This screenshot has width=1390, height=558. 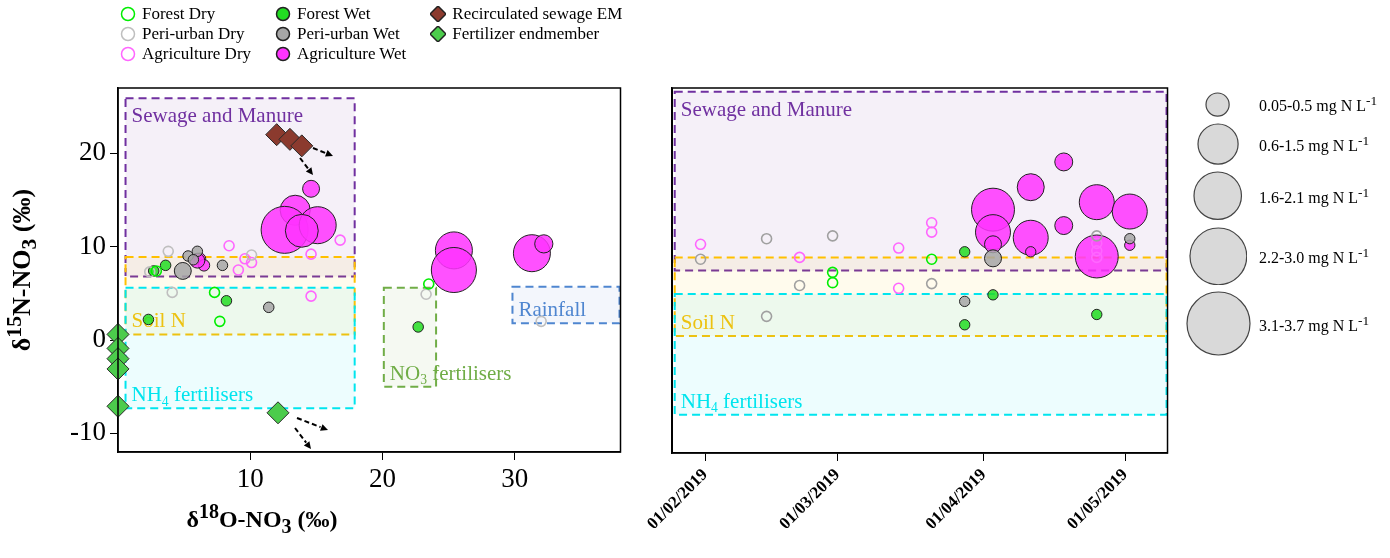 I want to click on legend-label: 3.1-3.7 mg N L$^{-1}$, so click(x=1314, y=324).